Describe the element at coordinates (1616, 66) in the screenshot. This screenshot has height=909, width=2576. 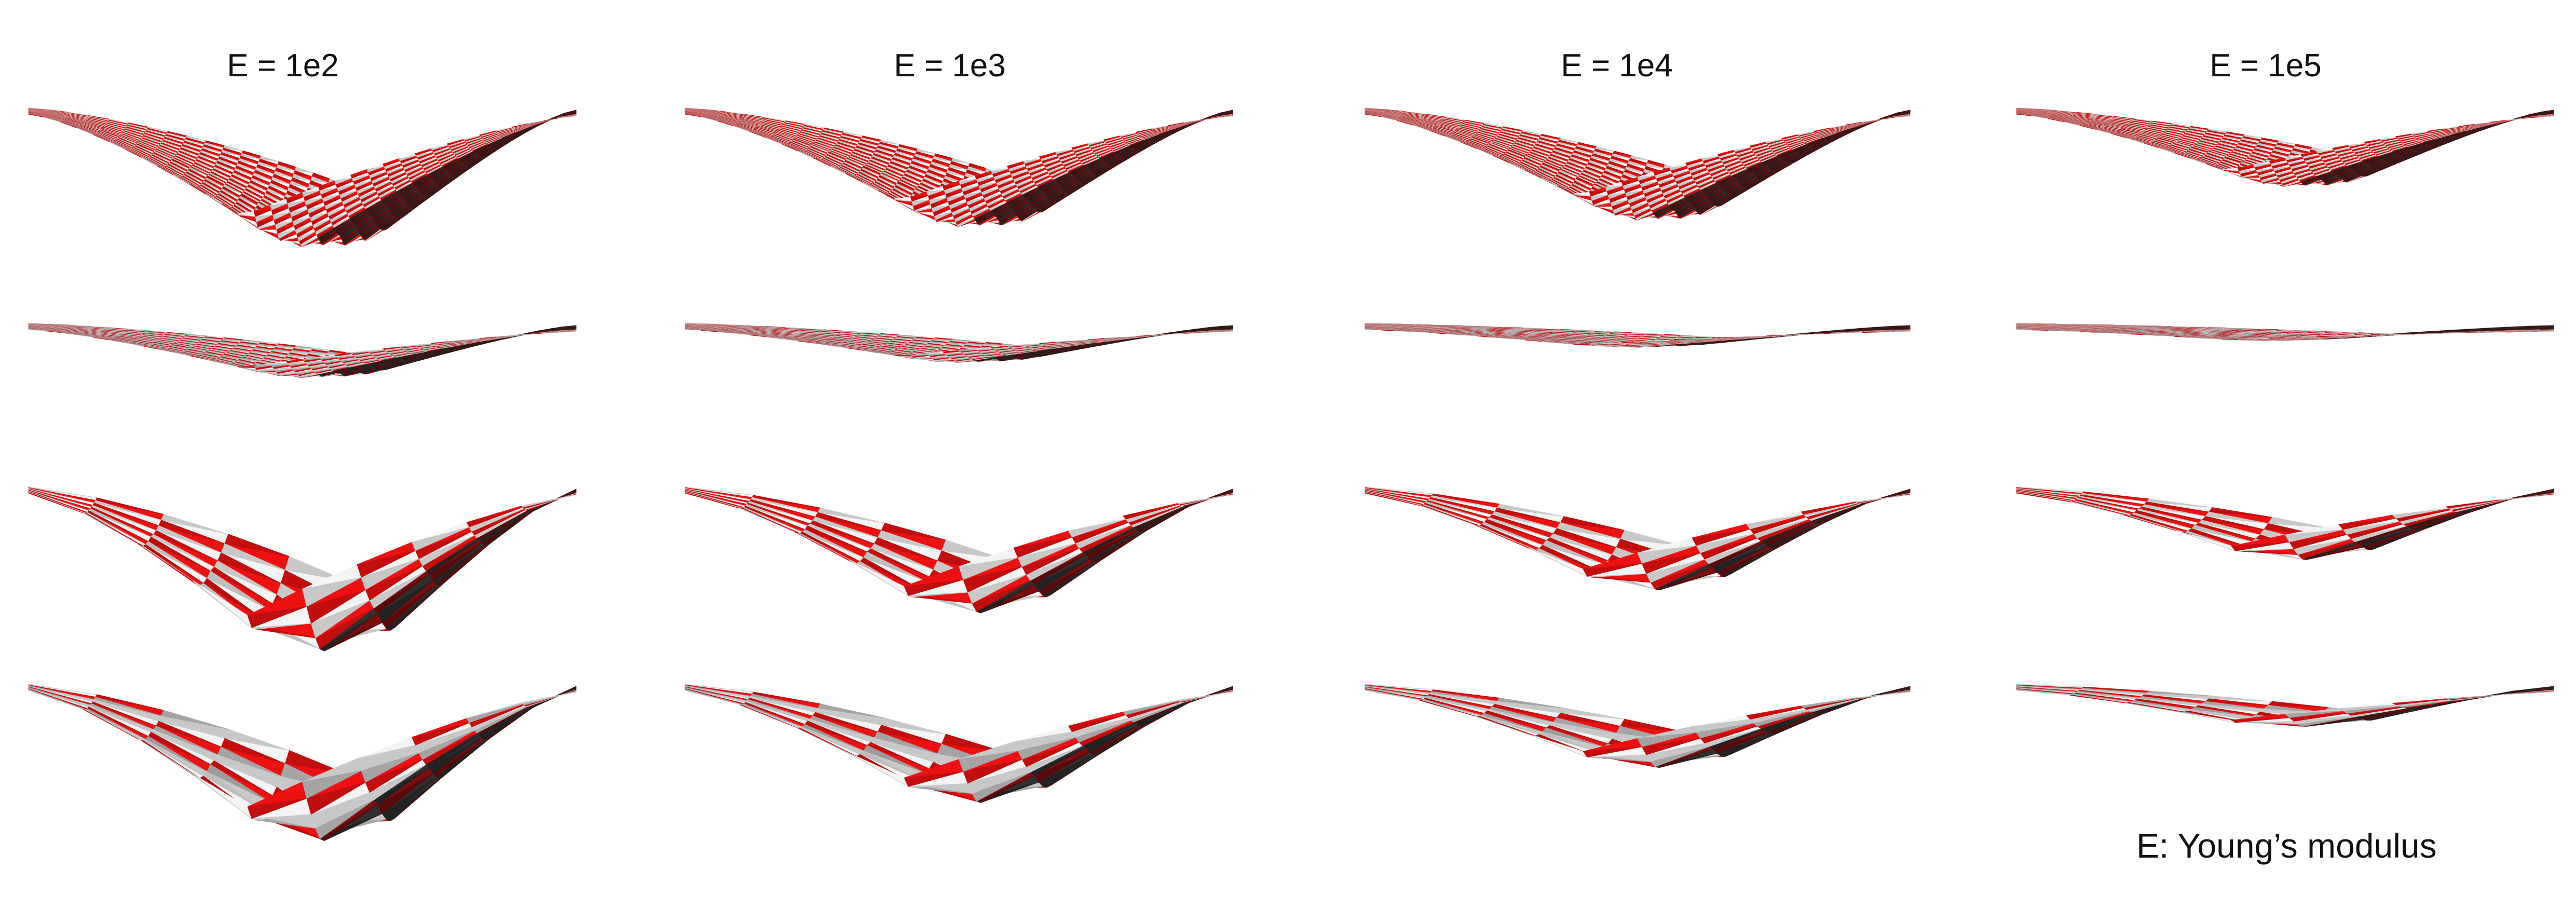
I see `column-title-3: E = 1e4` at that location.